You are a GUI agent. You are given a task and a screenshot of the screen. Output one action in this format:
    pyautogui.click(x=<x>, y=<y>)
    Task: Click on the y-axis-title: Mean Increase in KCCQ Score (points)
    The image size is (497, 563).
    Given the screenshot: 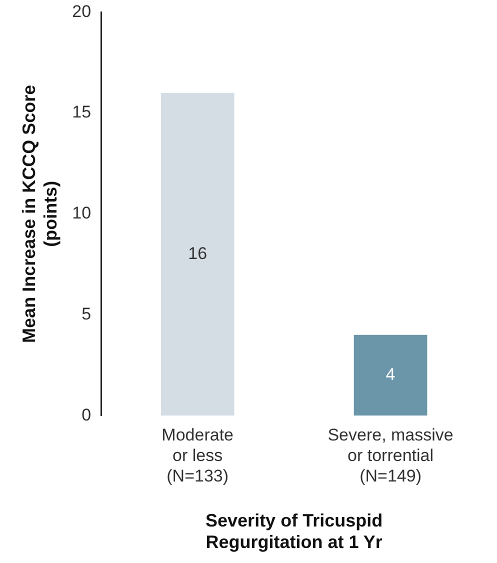 What is the action you would take?
    pyautogui.click(x=39, y=213)
    